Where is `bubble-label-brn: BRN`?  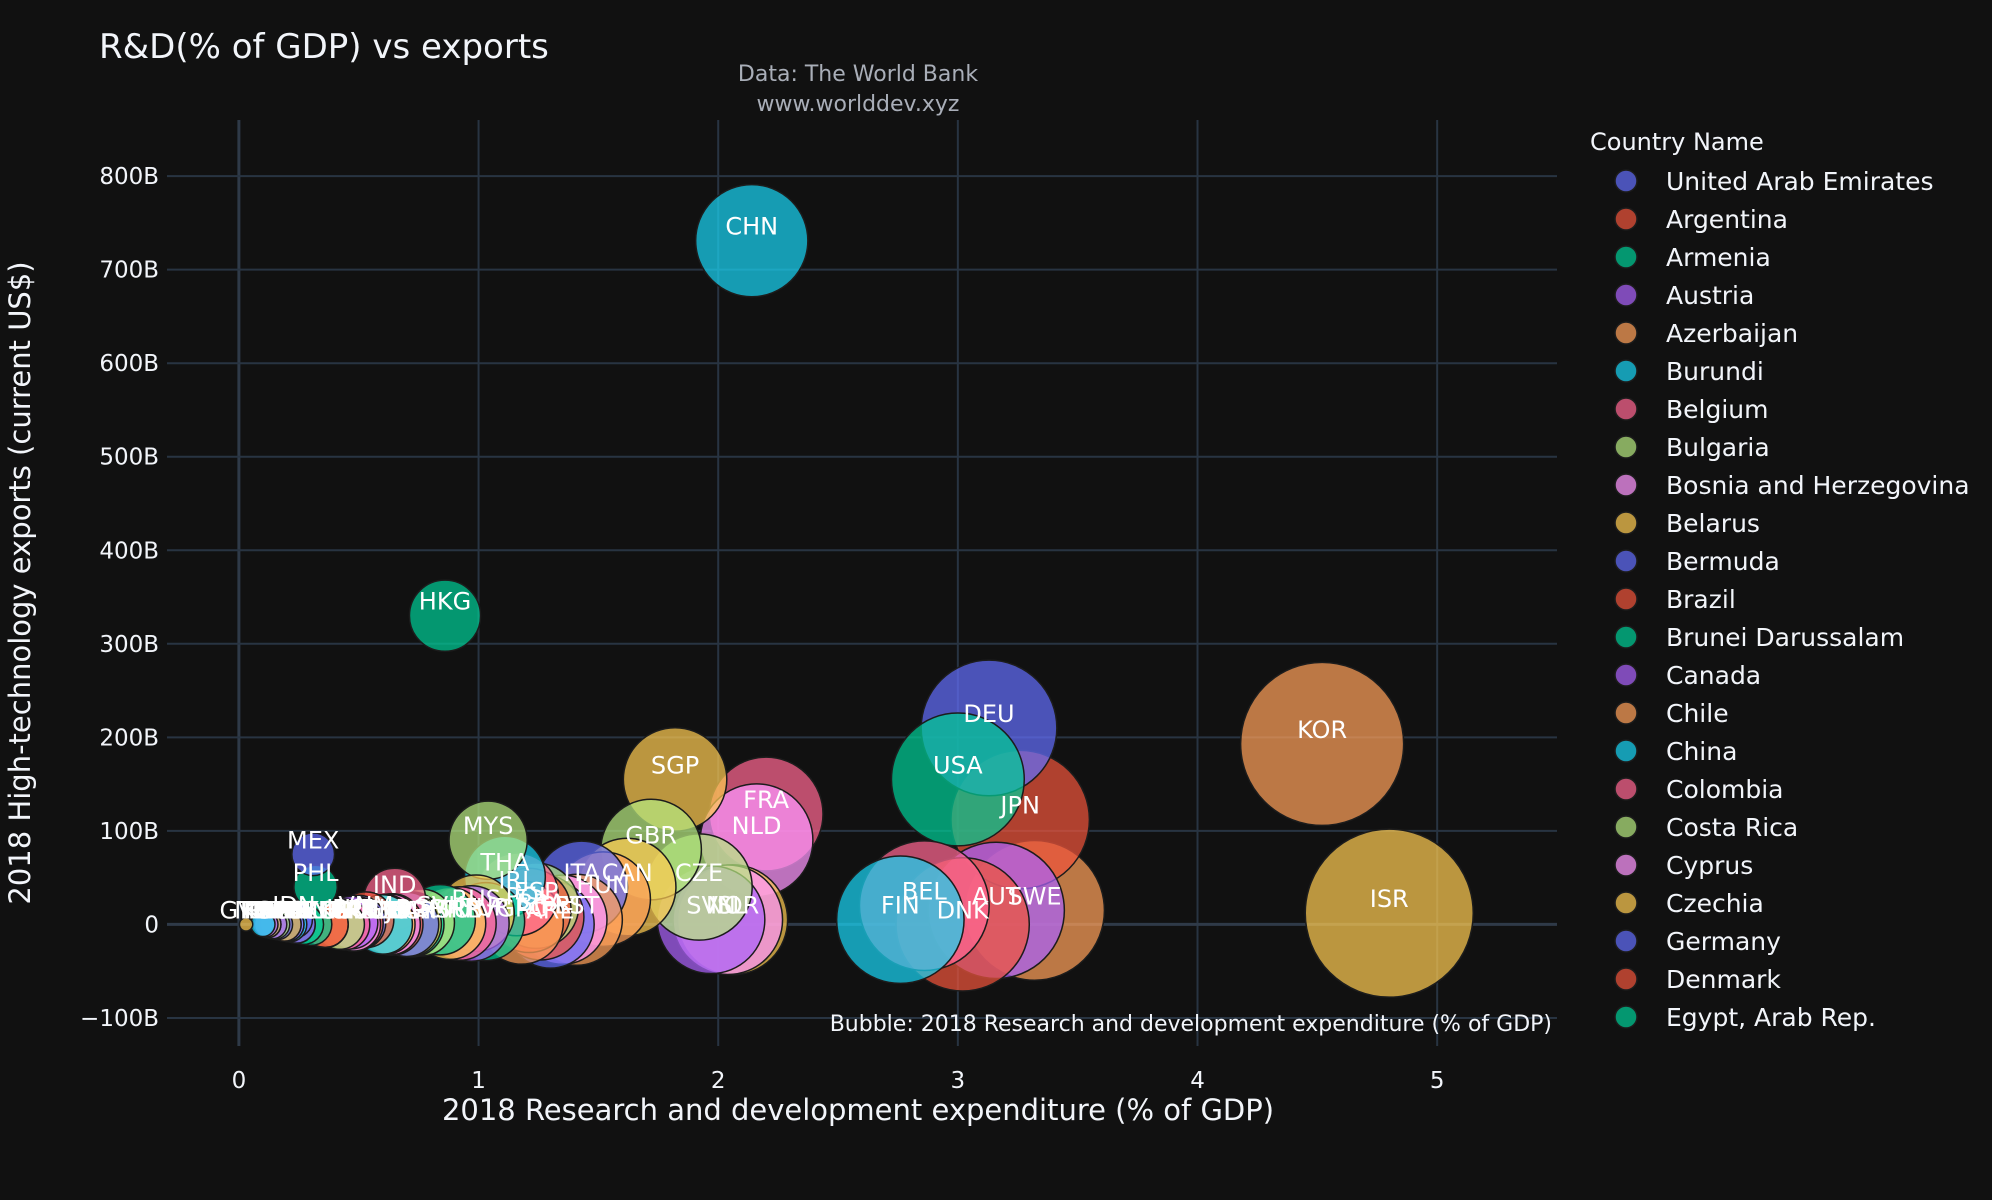
bubble-label-brn: BRN is located at coordinates (303, 910).